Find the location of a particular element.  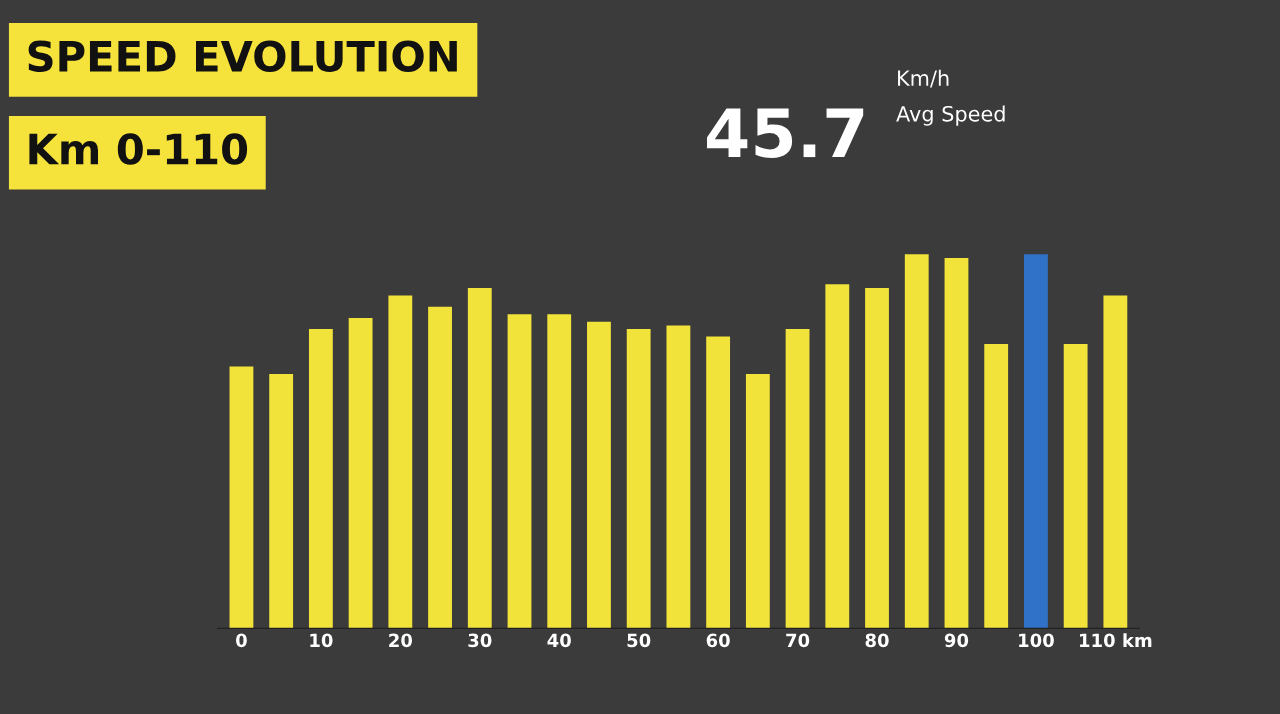

x-tick-label: 40 is located at coordinates (559, 640).